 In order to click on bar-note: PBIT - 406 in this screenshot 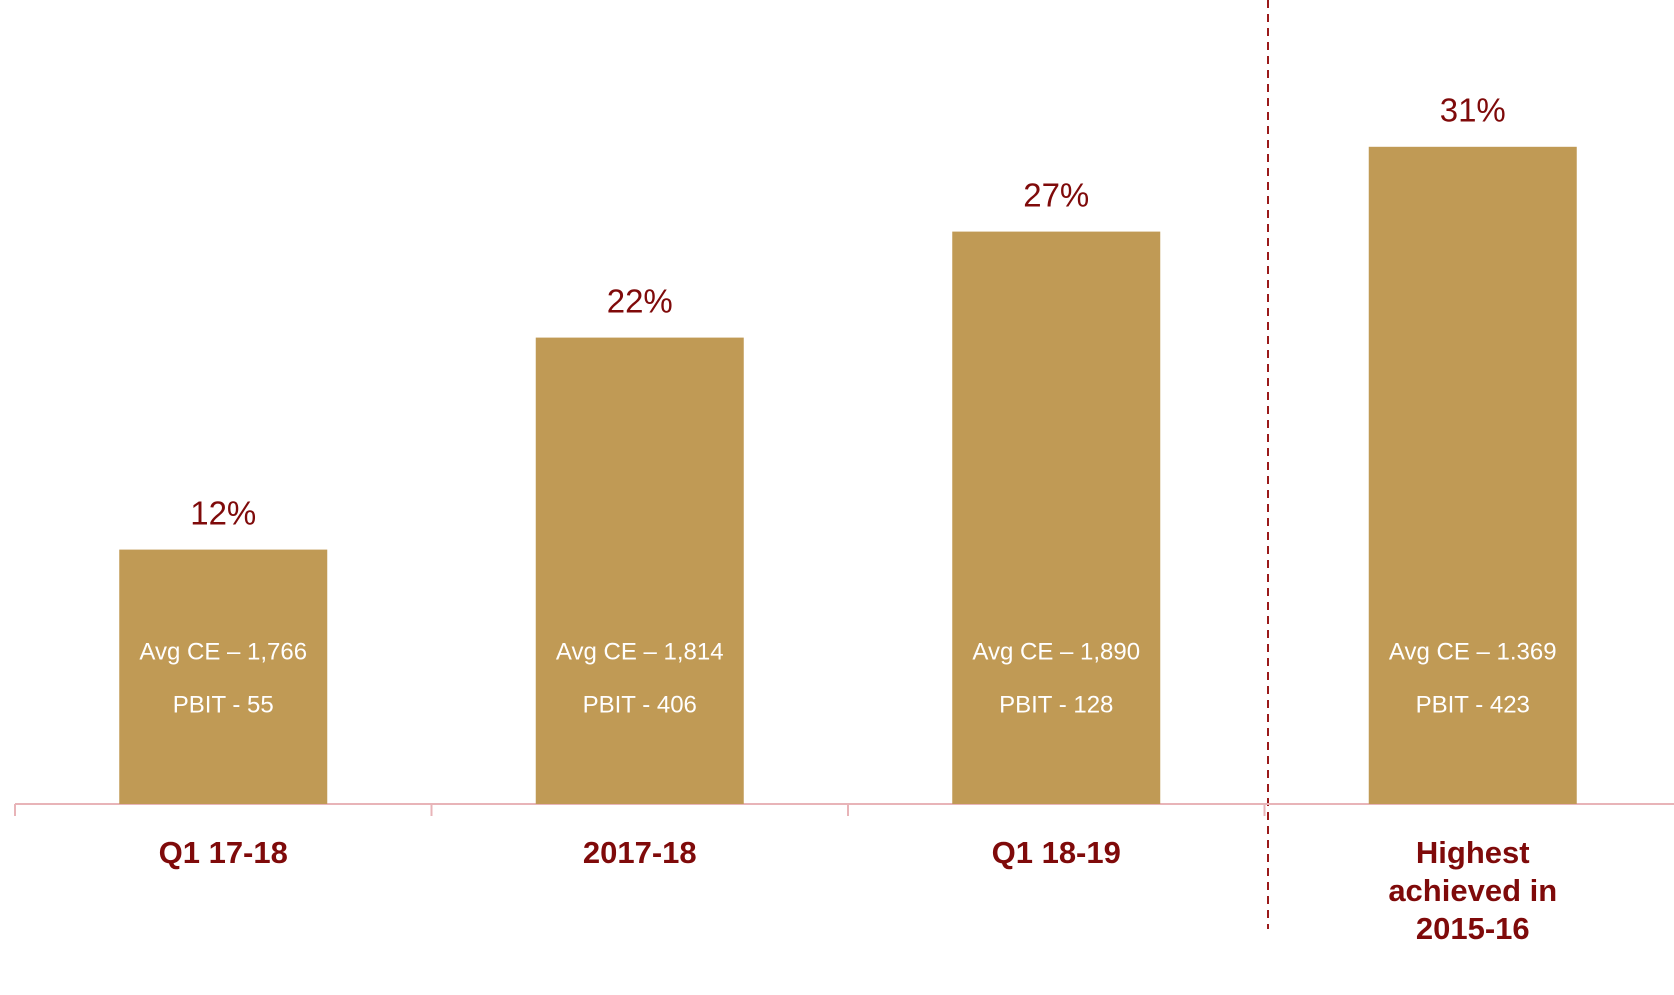, I will do `click(640, 704)`.